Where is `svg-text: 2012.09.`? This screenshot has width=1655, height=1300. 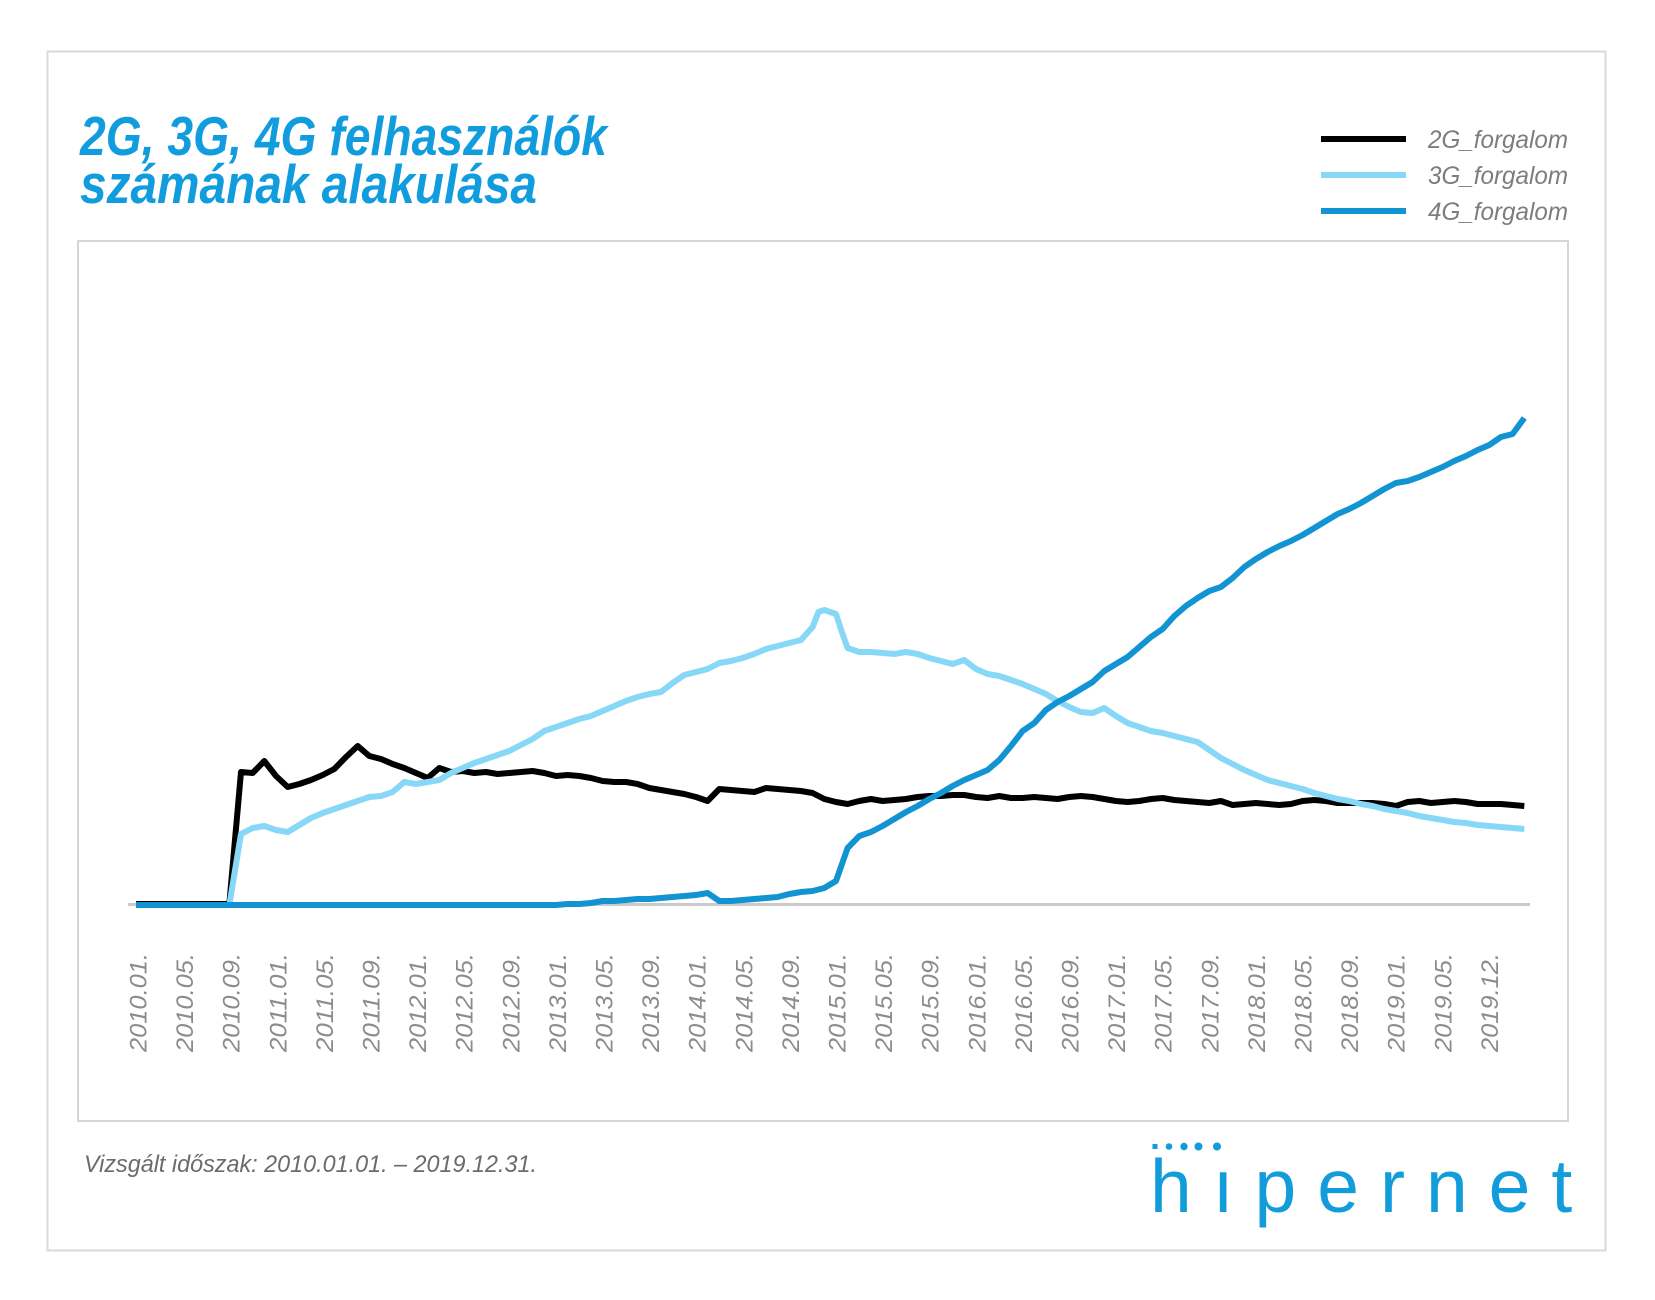
svg-text: 2012.09. is located at coordinates (511, 1003).